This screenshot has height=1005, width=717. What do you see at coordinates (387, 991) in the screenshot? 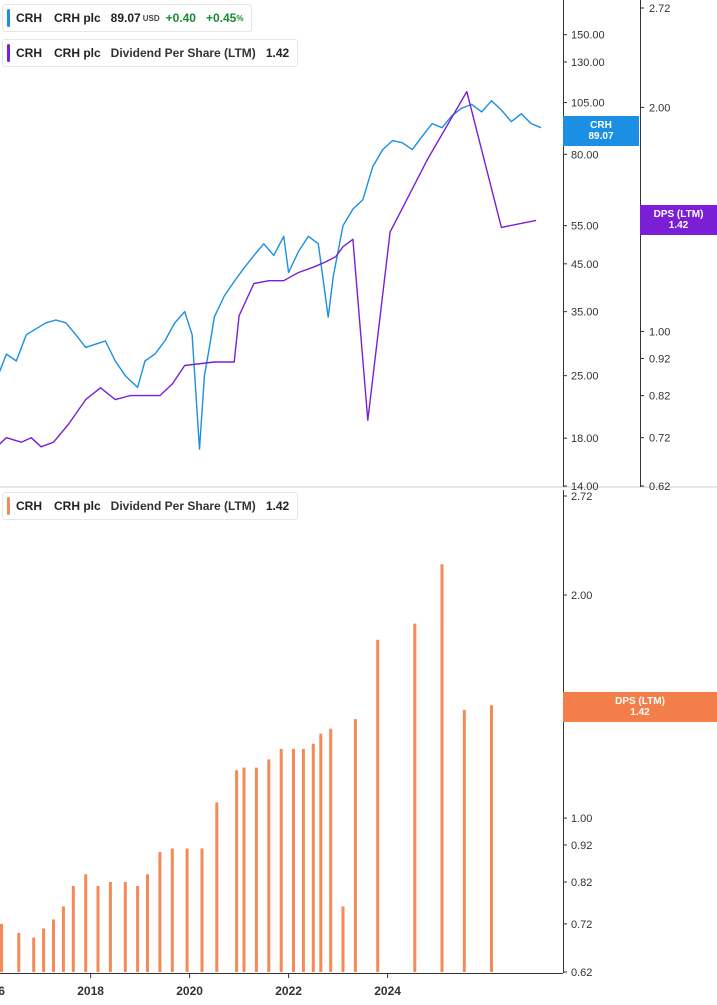
I see `x-tick-label: 2024` at bounding box center [387, 991].